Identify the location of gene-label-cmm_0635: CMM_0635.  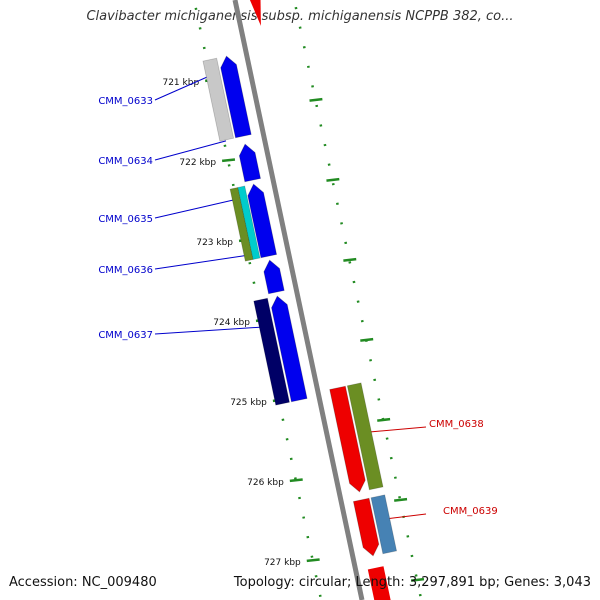
(125, 219).